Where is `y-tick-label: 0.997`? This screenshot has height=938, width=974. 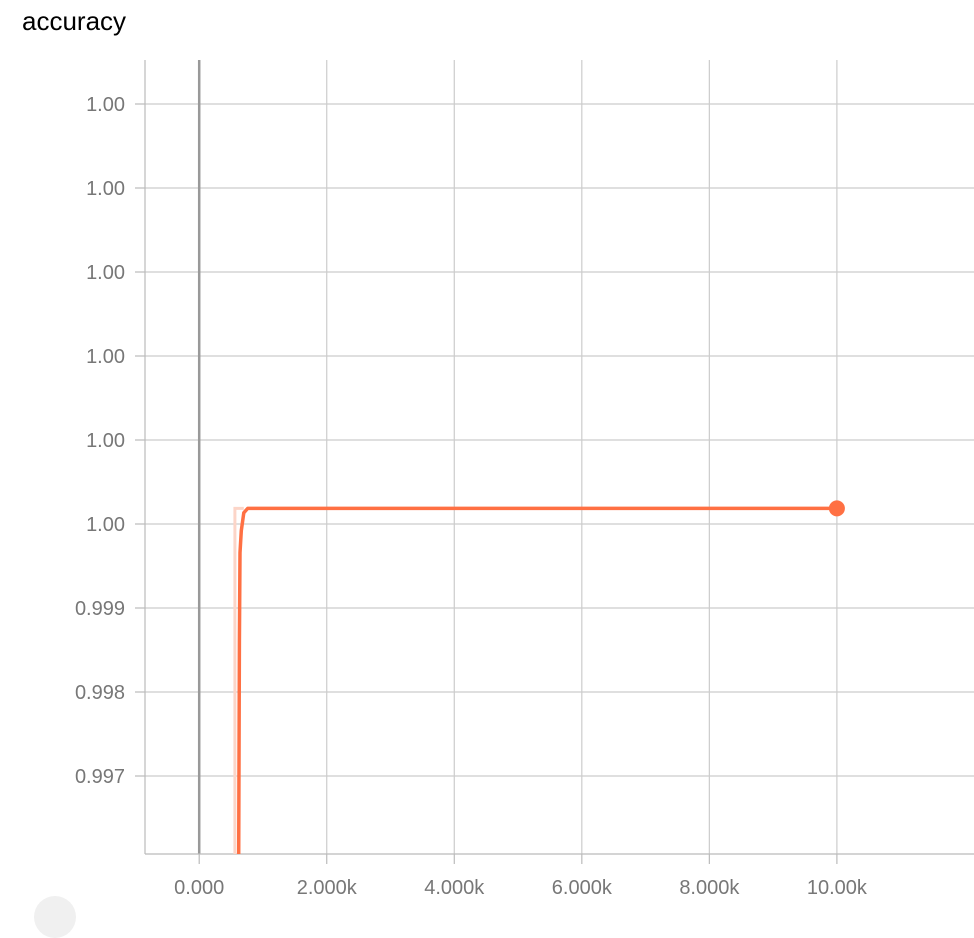 y-tick-label: 0.997 is located at coordinates (100, 777).